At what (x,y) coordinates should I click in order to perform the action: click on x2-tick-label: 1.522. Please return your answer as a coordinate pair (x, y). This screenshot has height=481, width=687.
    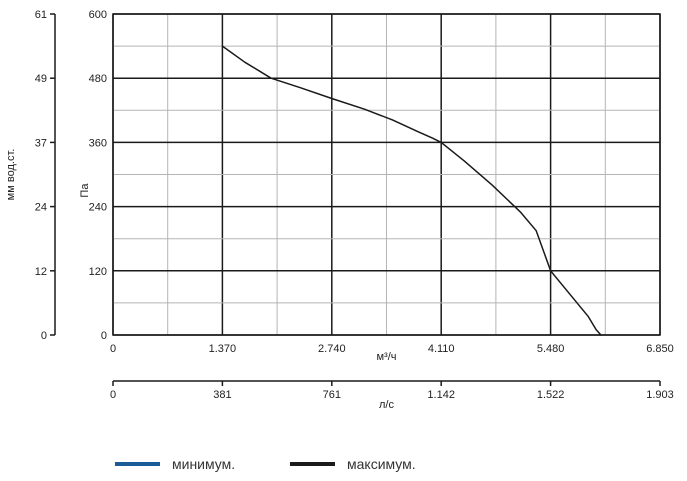
    Looking at the image, I should click on (551, 395).